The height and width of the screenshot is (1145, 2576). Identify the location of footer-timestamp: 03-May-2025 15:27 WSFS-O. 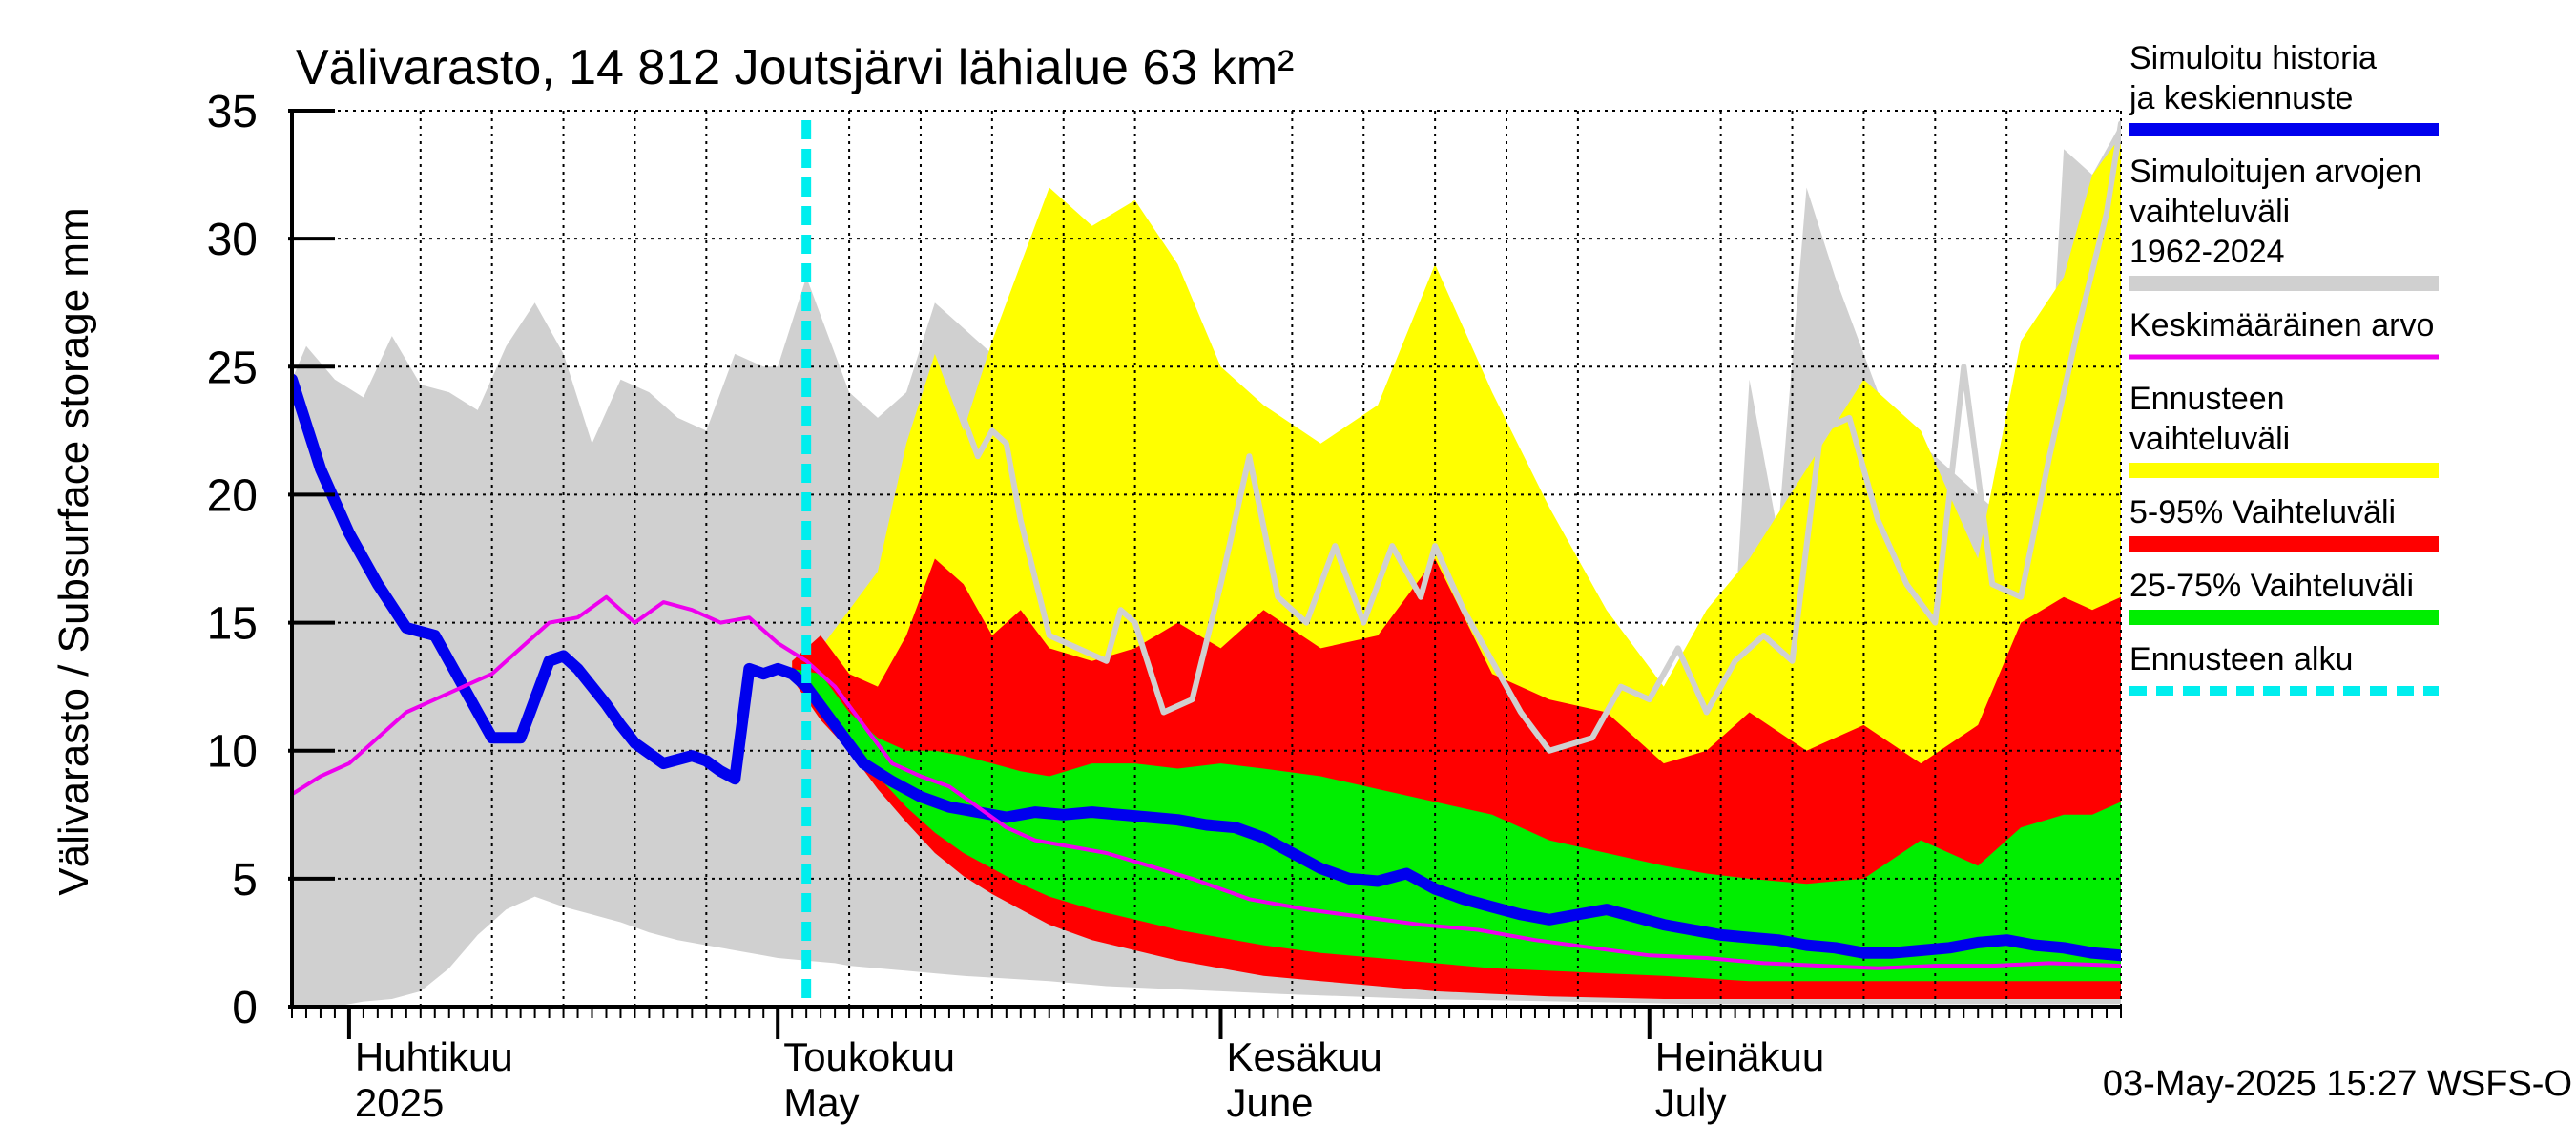
(2337, 1084).